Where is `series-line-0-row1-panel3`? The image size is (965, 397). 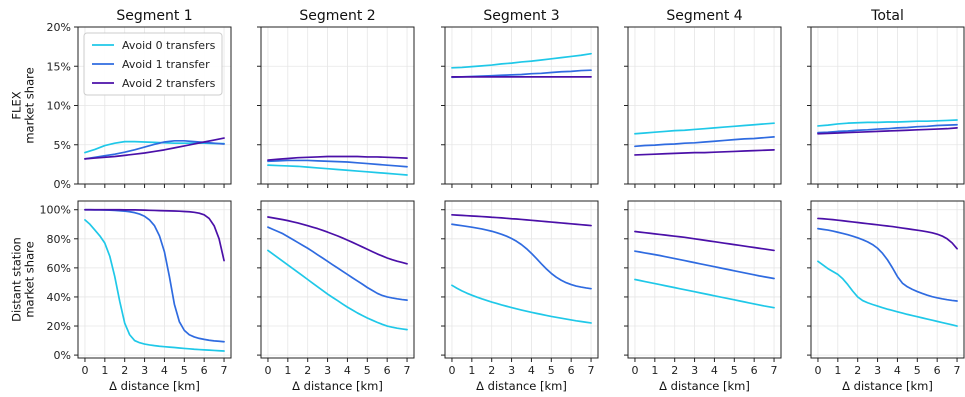
series-line-0-row1-panel3 is located at coordinates (704, 293).